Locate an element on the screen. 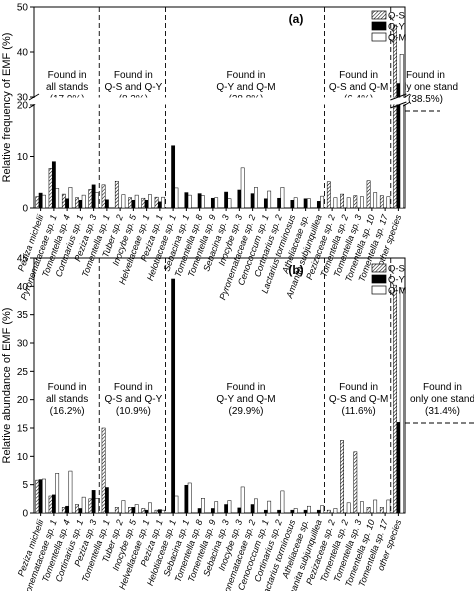 This screenshot has width=474, height=591. group-label: Q-S and Q-Y is located at coordinates (133, 399).